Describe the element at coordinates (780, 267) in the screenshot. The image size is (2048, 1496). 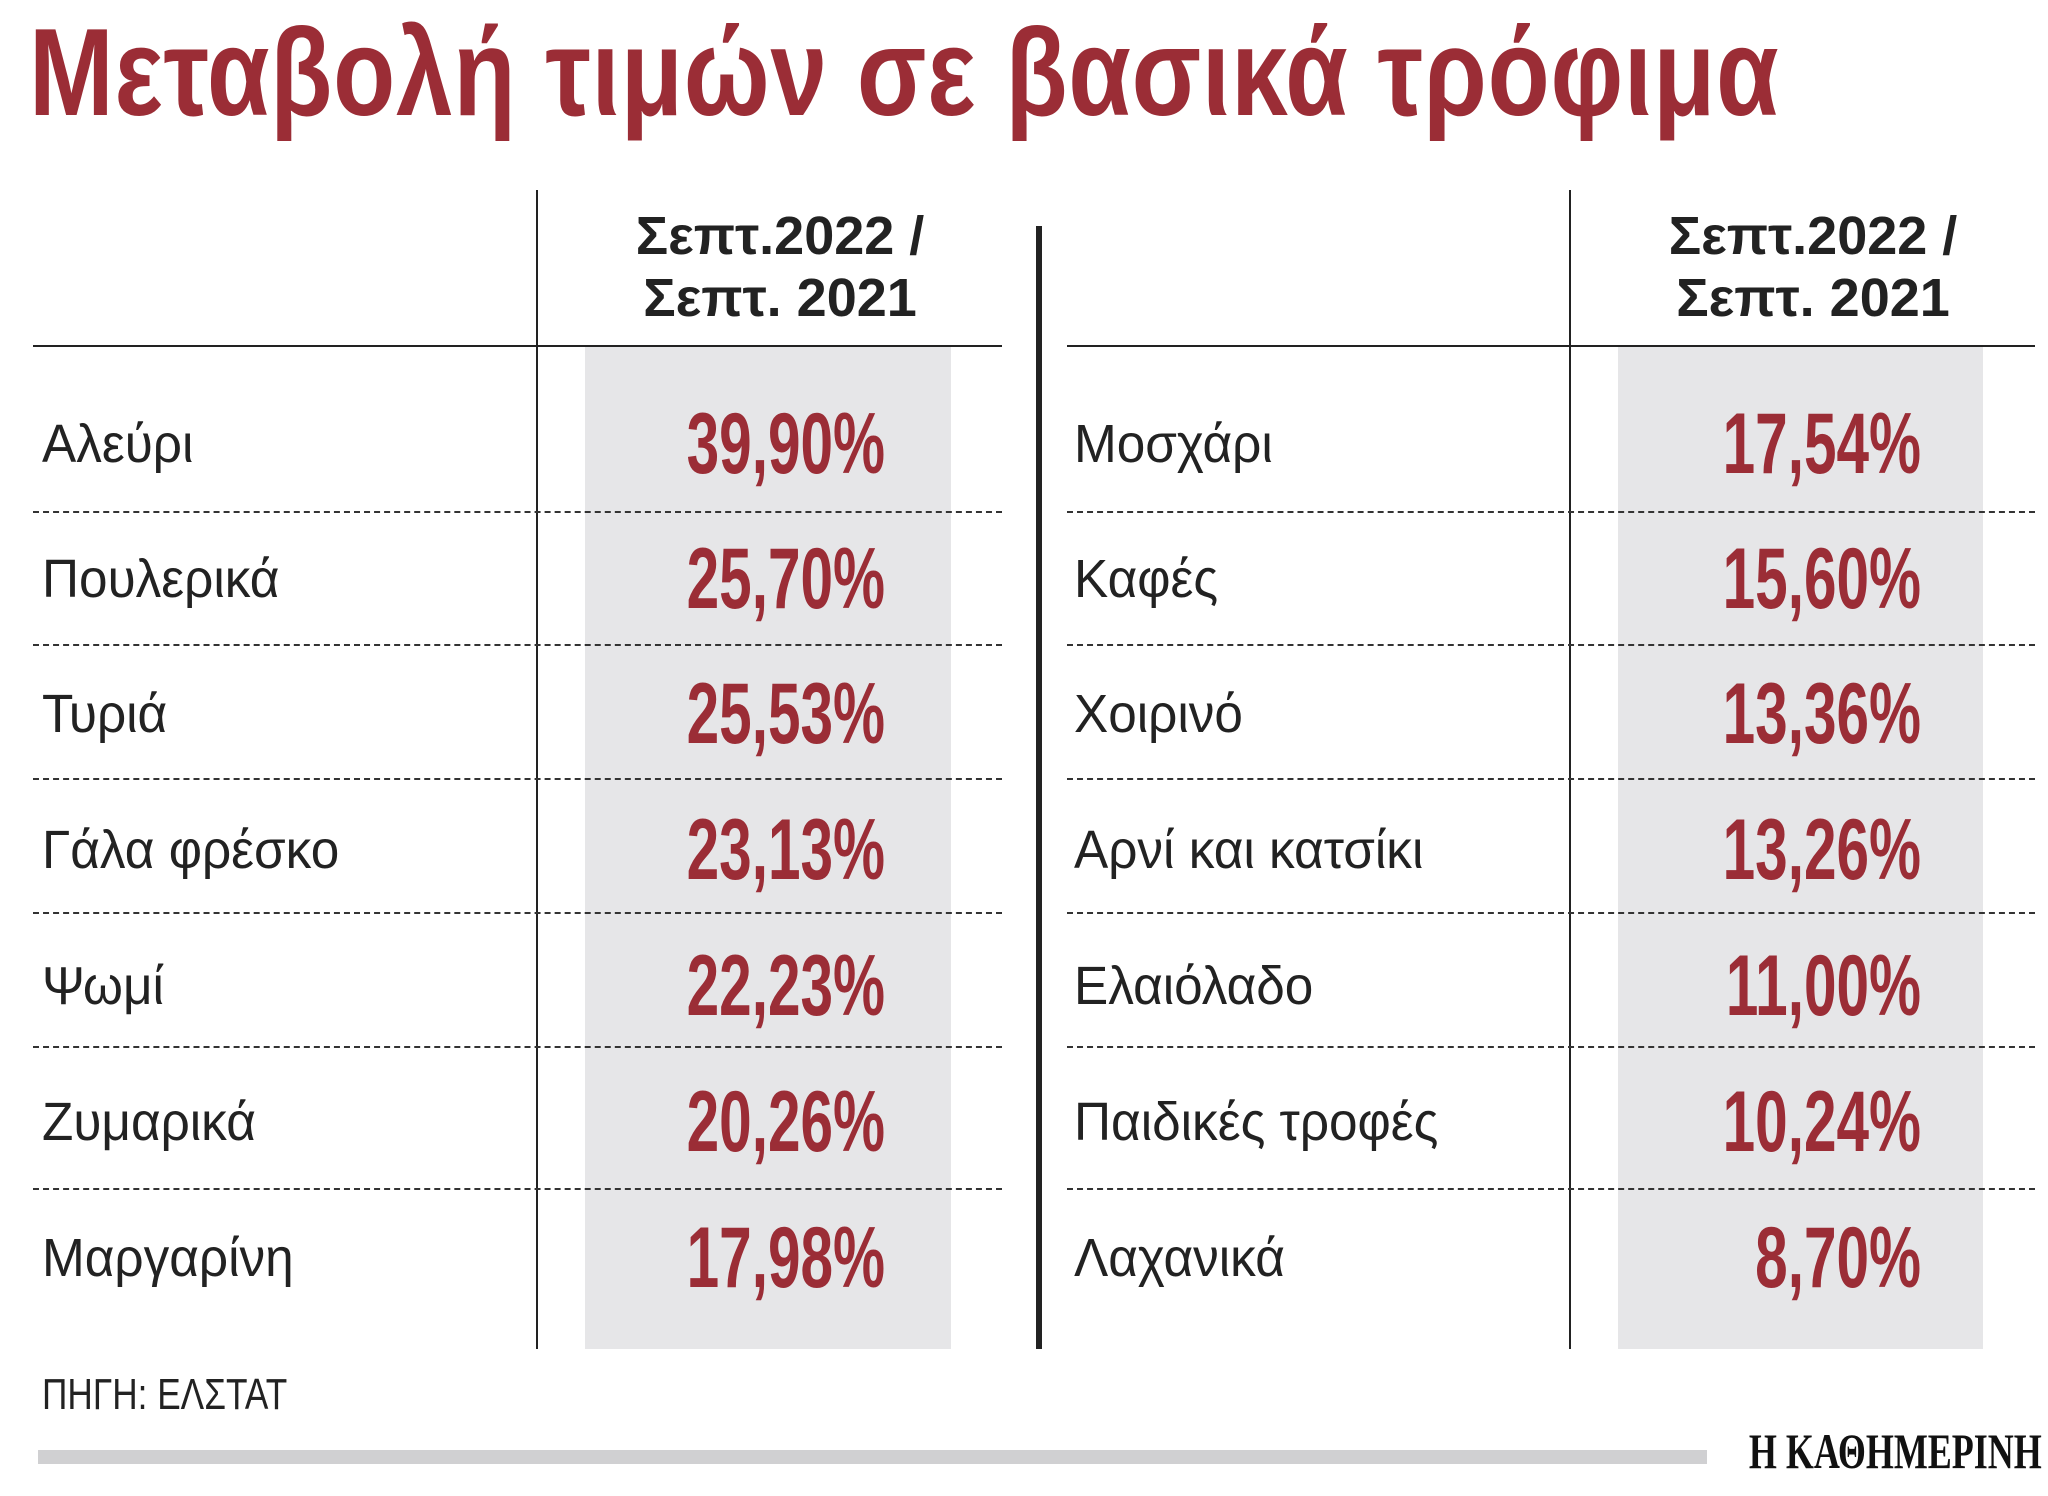
I see `left-column-header: Σεπτ.2022 / Σεπτ. 2021` at that location.